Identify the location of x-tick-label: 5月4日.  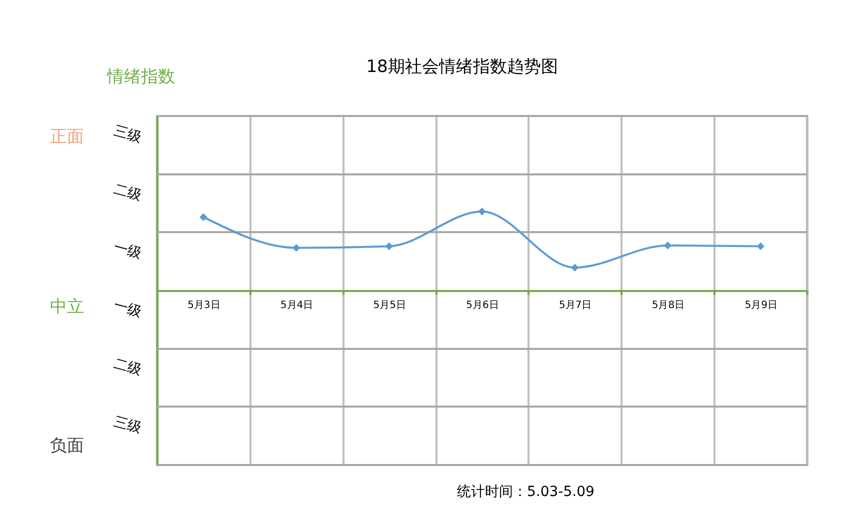
(297, 305).